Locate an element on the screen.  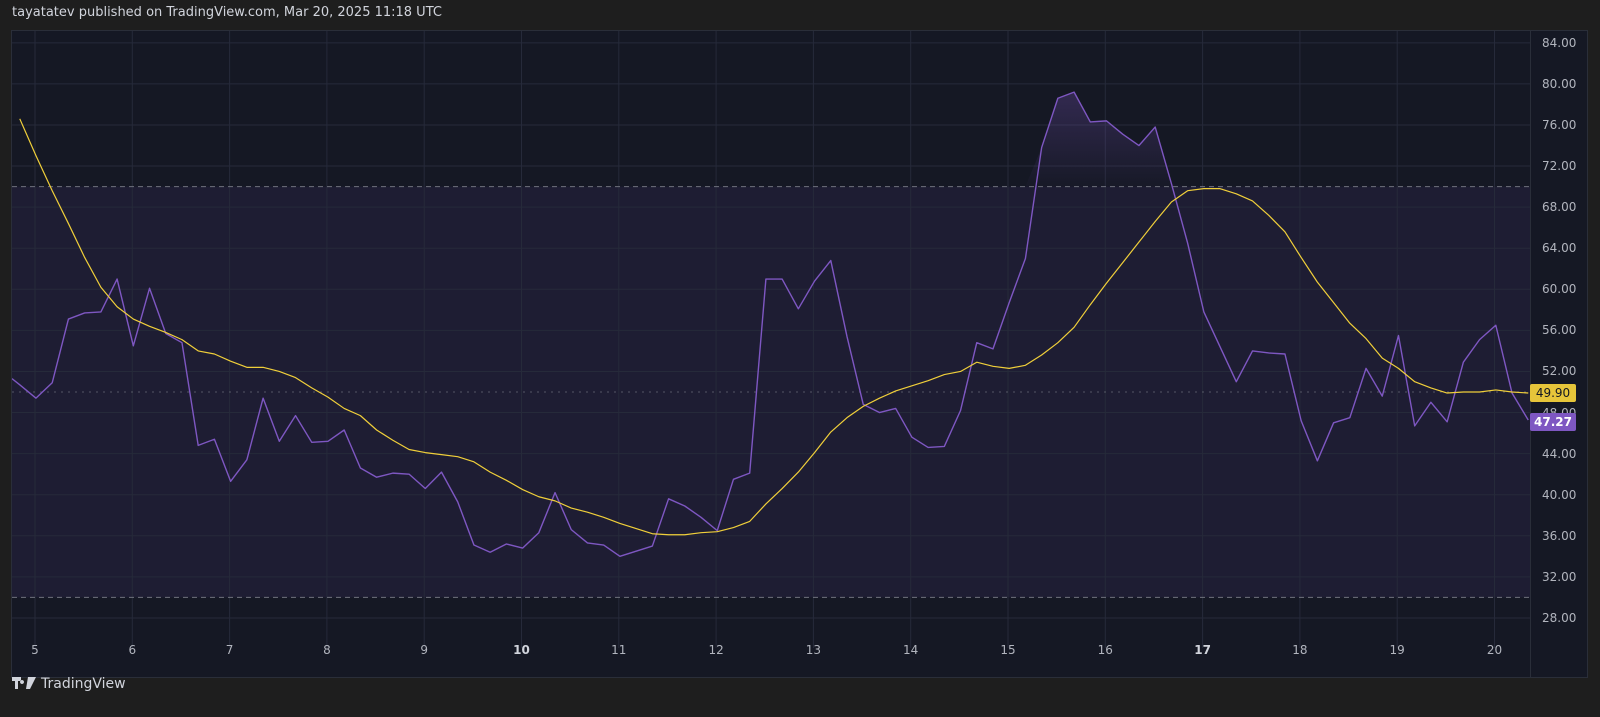
x-tick-label: 8 is located at coordinates (327, 650).